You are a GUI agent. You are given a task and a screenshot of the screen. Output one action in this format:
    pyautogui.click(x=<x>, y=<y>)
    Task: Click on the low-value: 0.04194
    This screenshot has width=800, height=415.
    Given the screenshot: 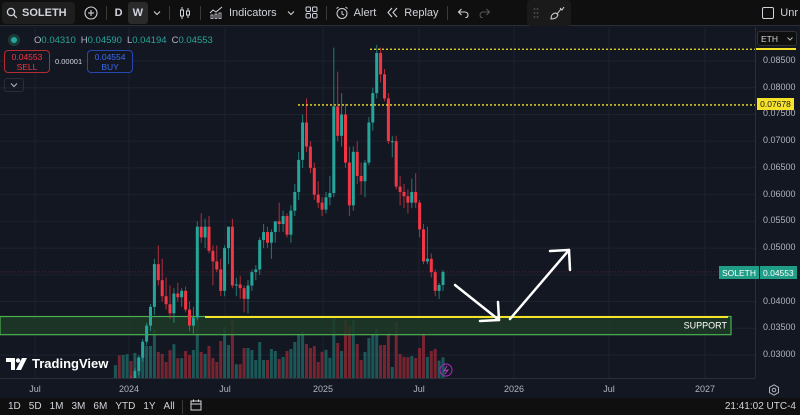 What is the action you would take?
    pyautogui.click(x=149, y=40)
    